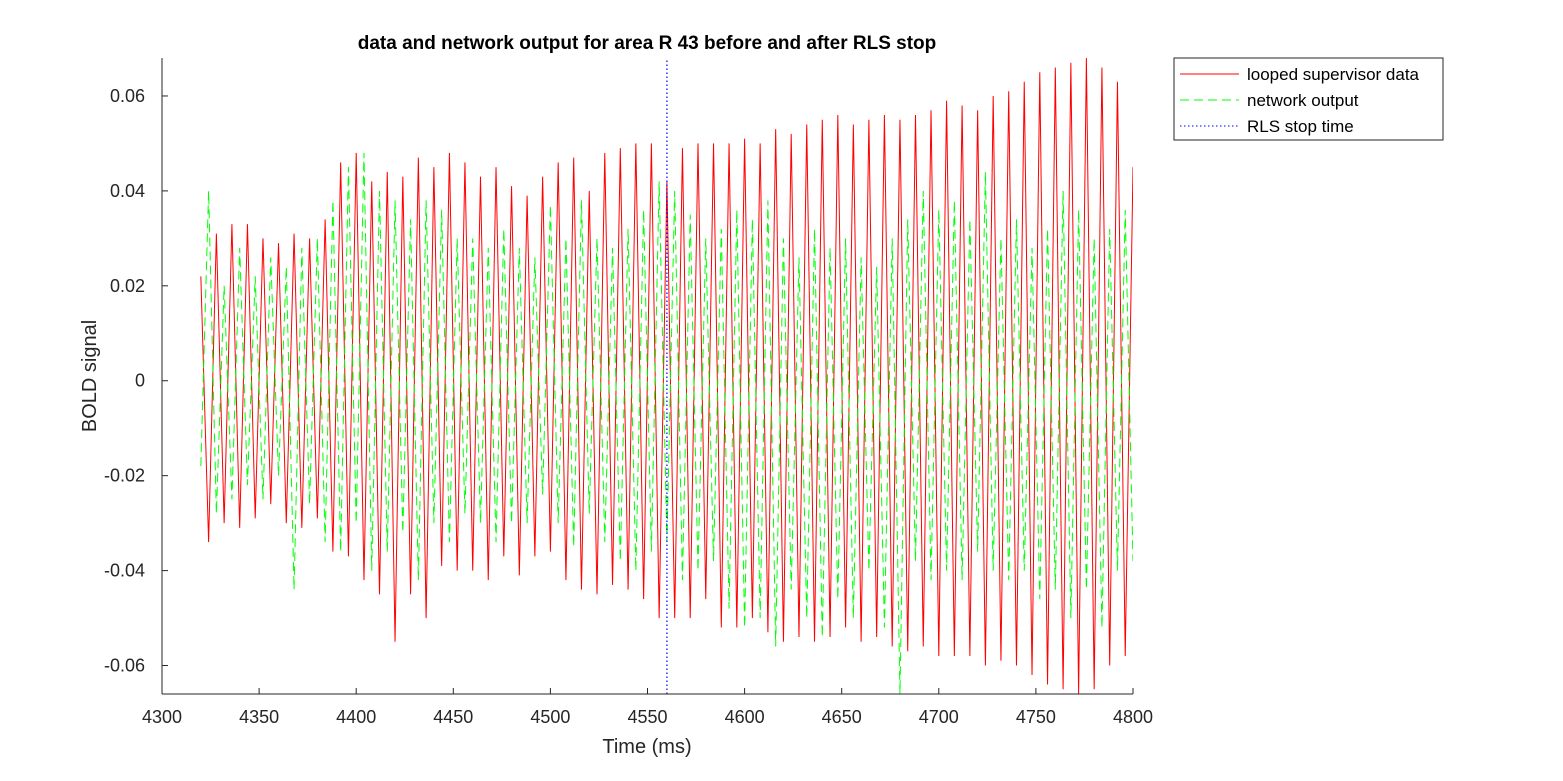 The image size is (1563, 781). I want to click on x-tick-label: 4500, so click(550, 717).